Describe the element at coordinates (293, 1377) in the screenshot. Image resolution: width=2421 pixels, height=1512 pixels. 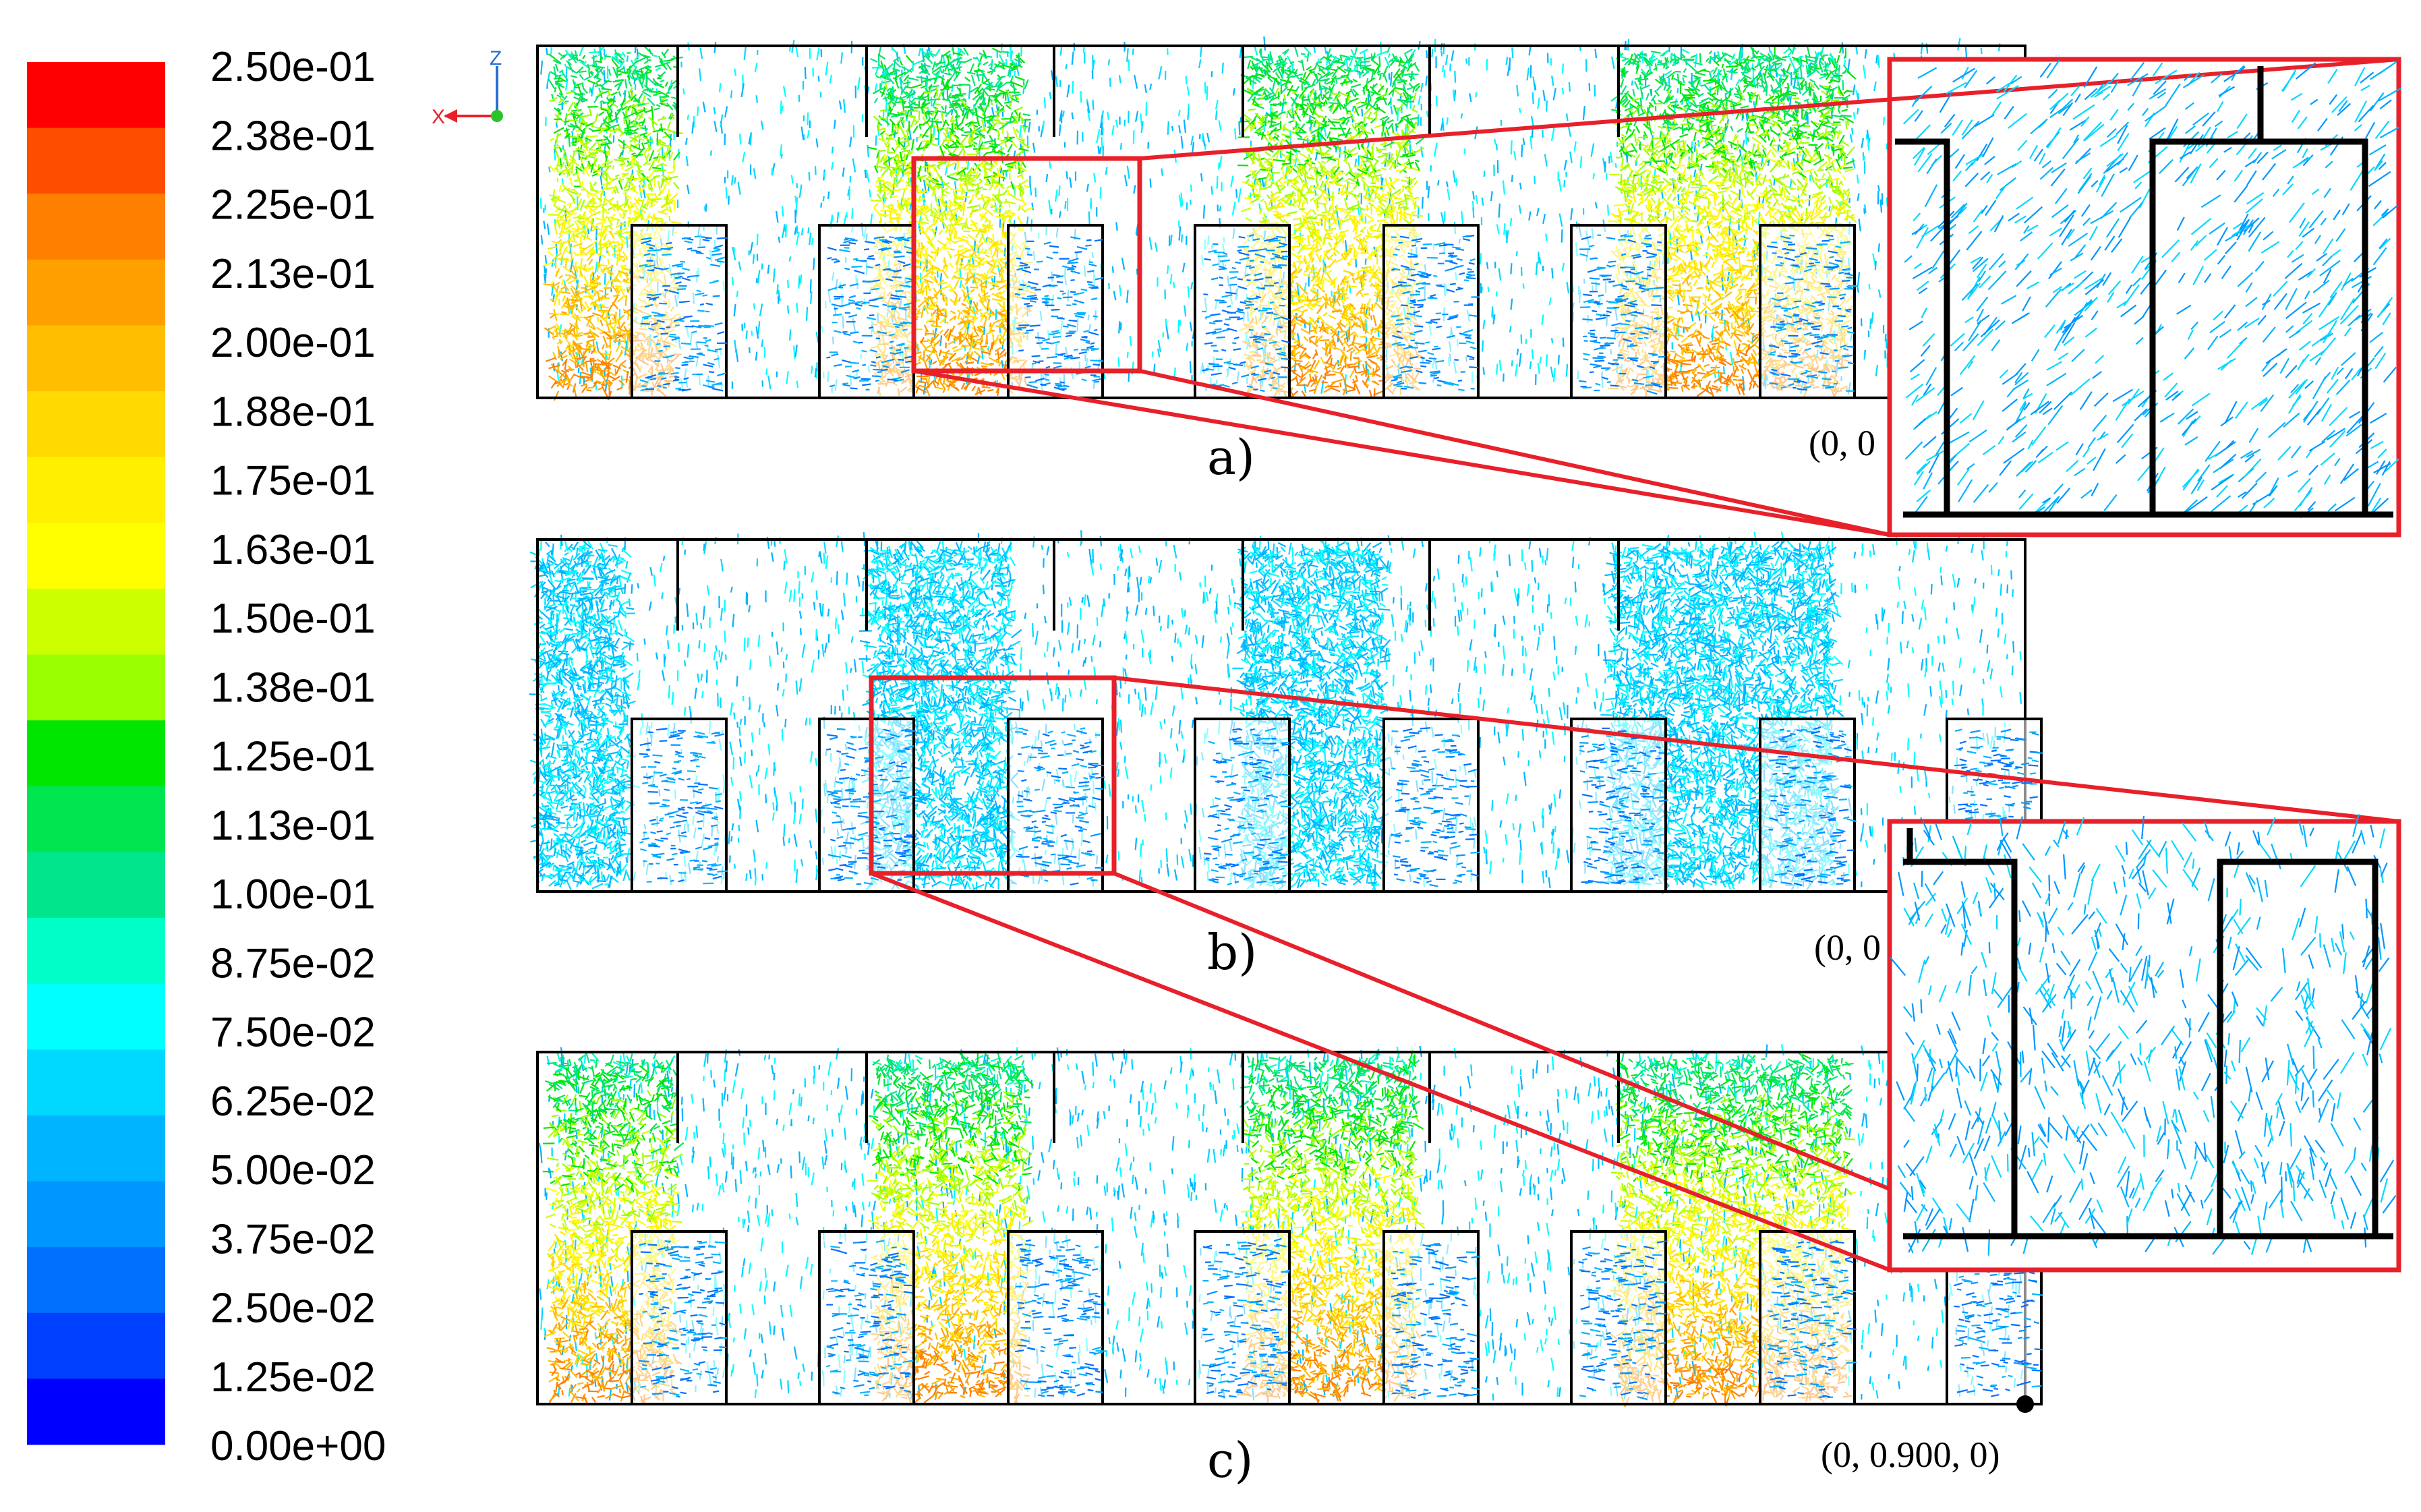
I see `legend-tick-label: 1.25e-02` at that location.